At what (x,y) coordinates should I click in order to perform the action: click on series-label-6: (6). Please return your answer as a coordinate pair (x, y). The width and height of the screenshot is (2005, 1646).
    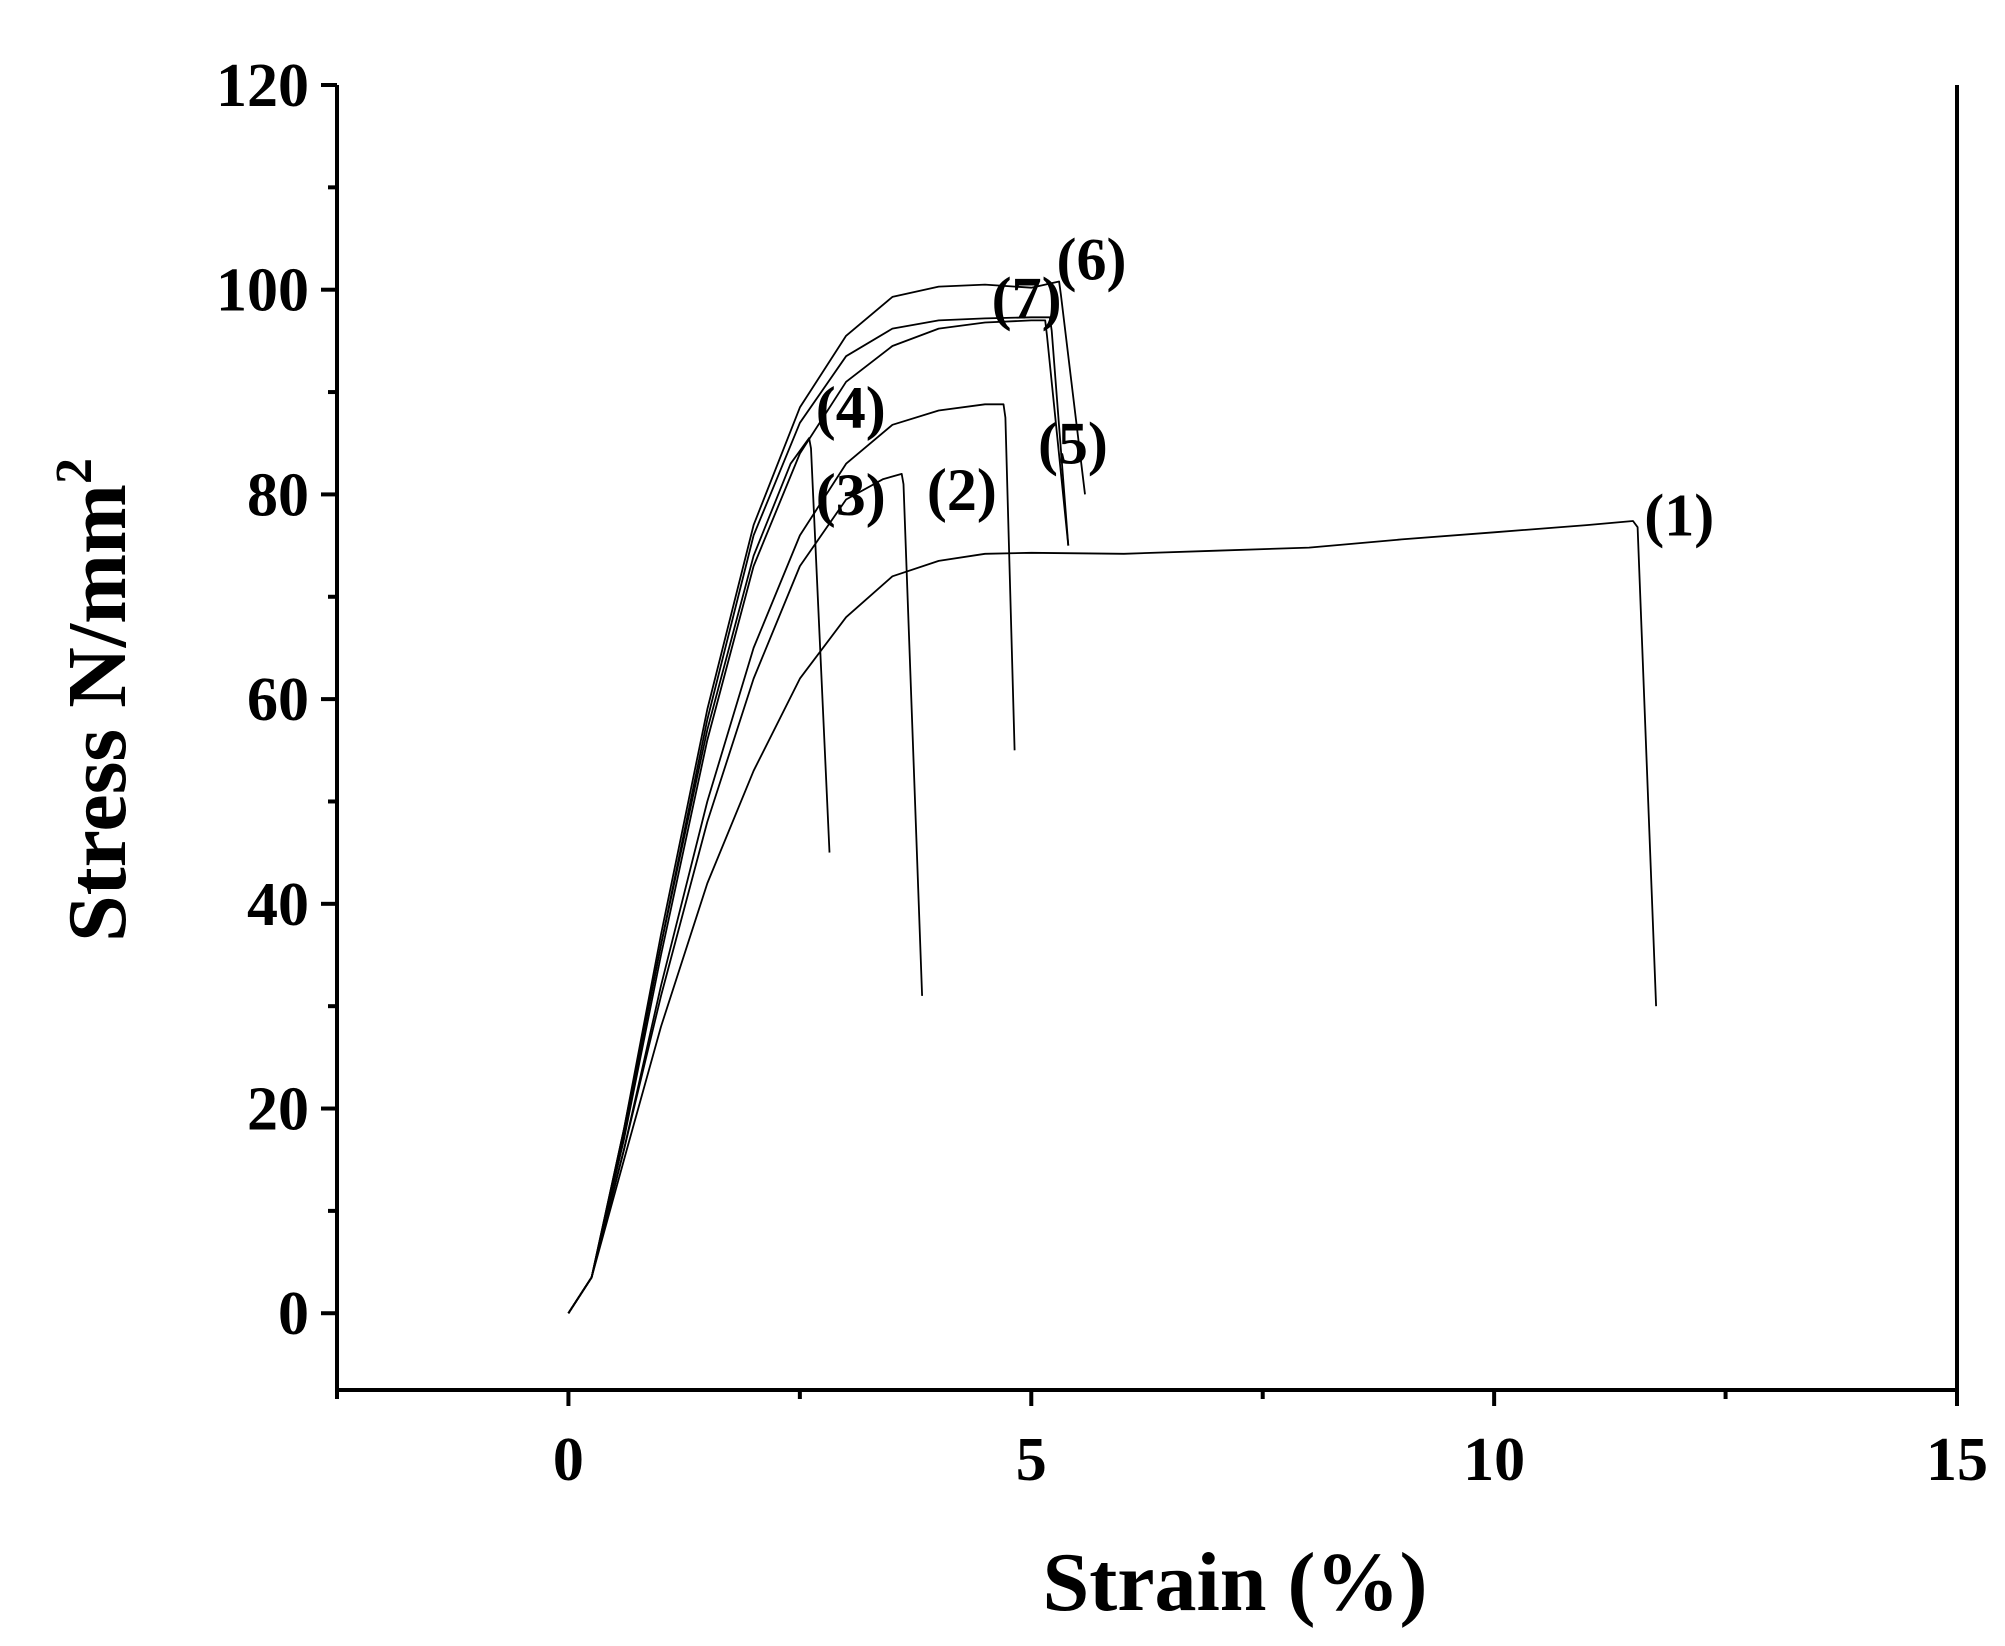
    Looking at the image, I should click on (1091, 259).